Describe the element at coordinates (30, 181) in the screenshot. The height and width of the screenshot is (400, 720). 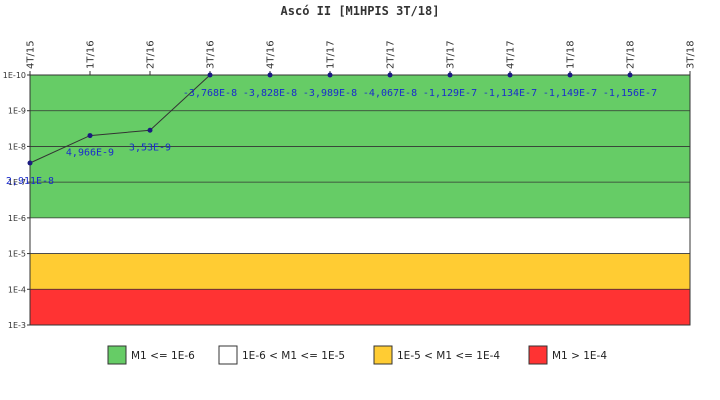
I see `data-label-0: 2,911E-8` at that location.